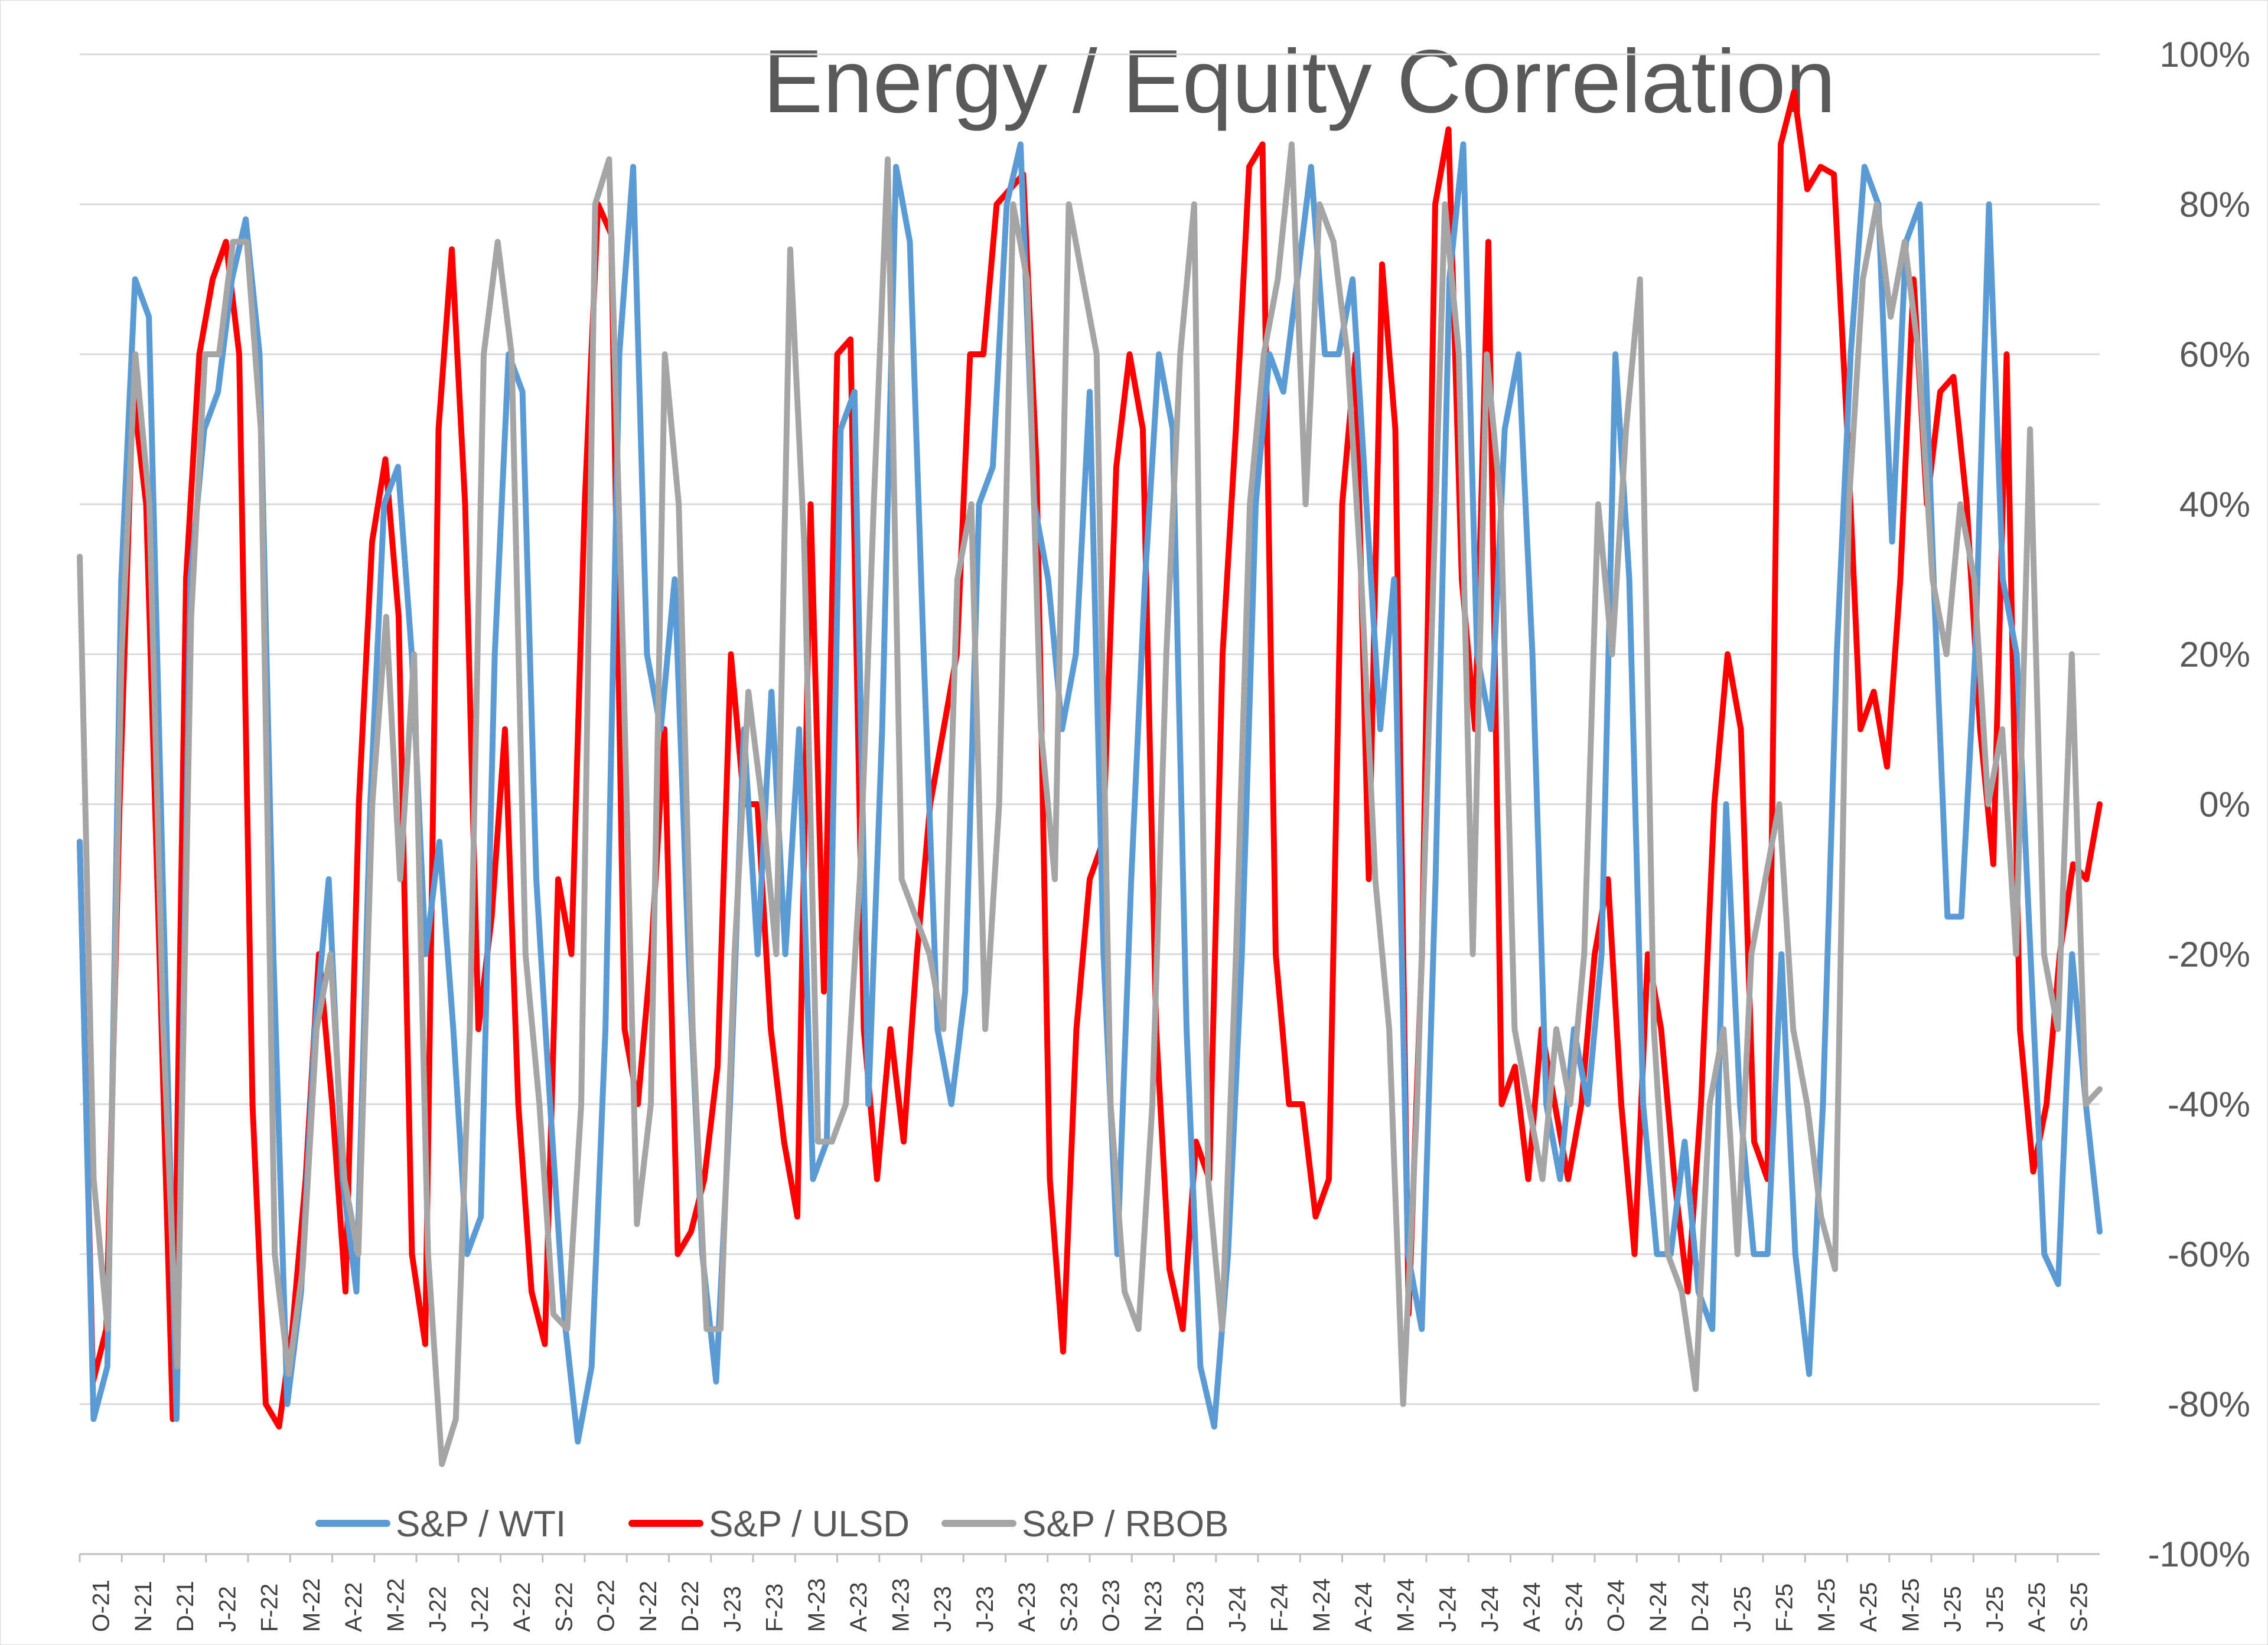 This screenshot has width=2268, height=1645. I want to click on x-tick-label: F-24, so click(1280, 1608).